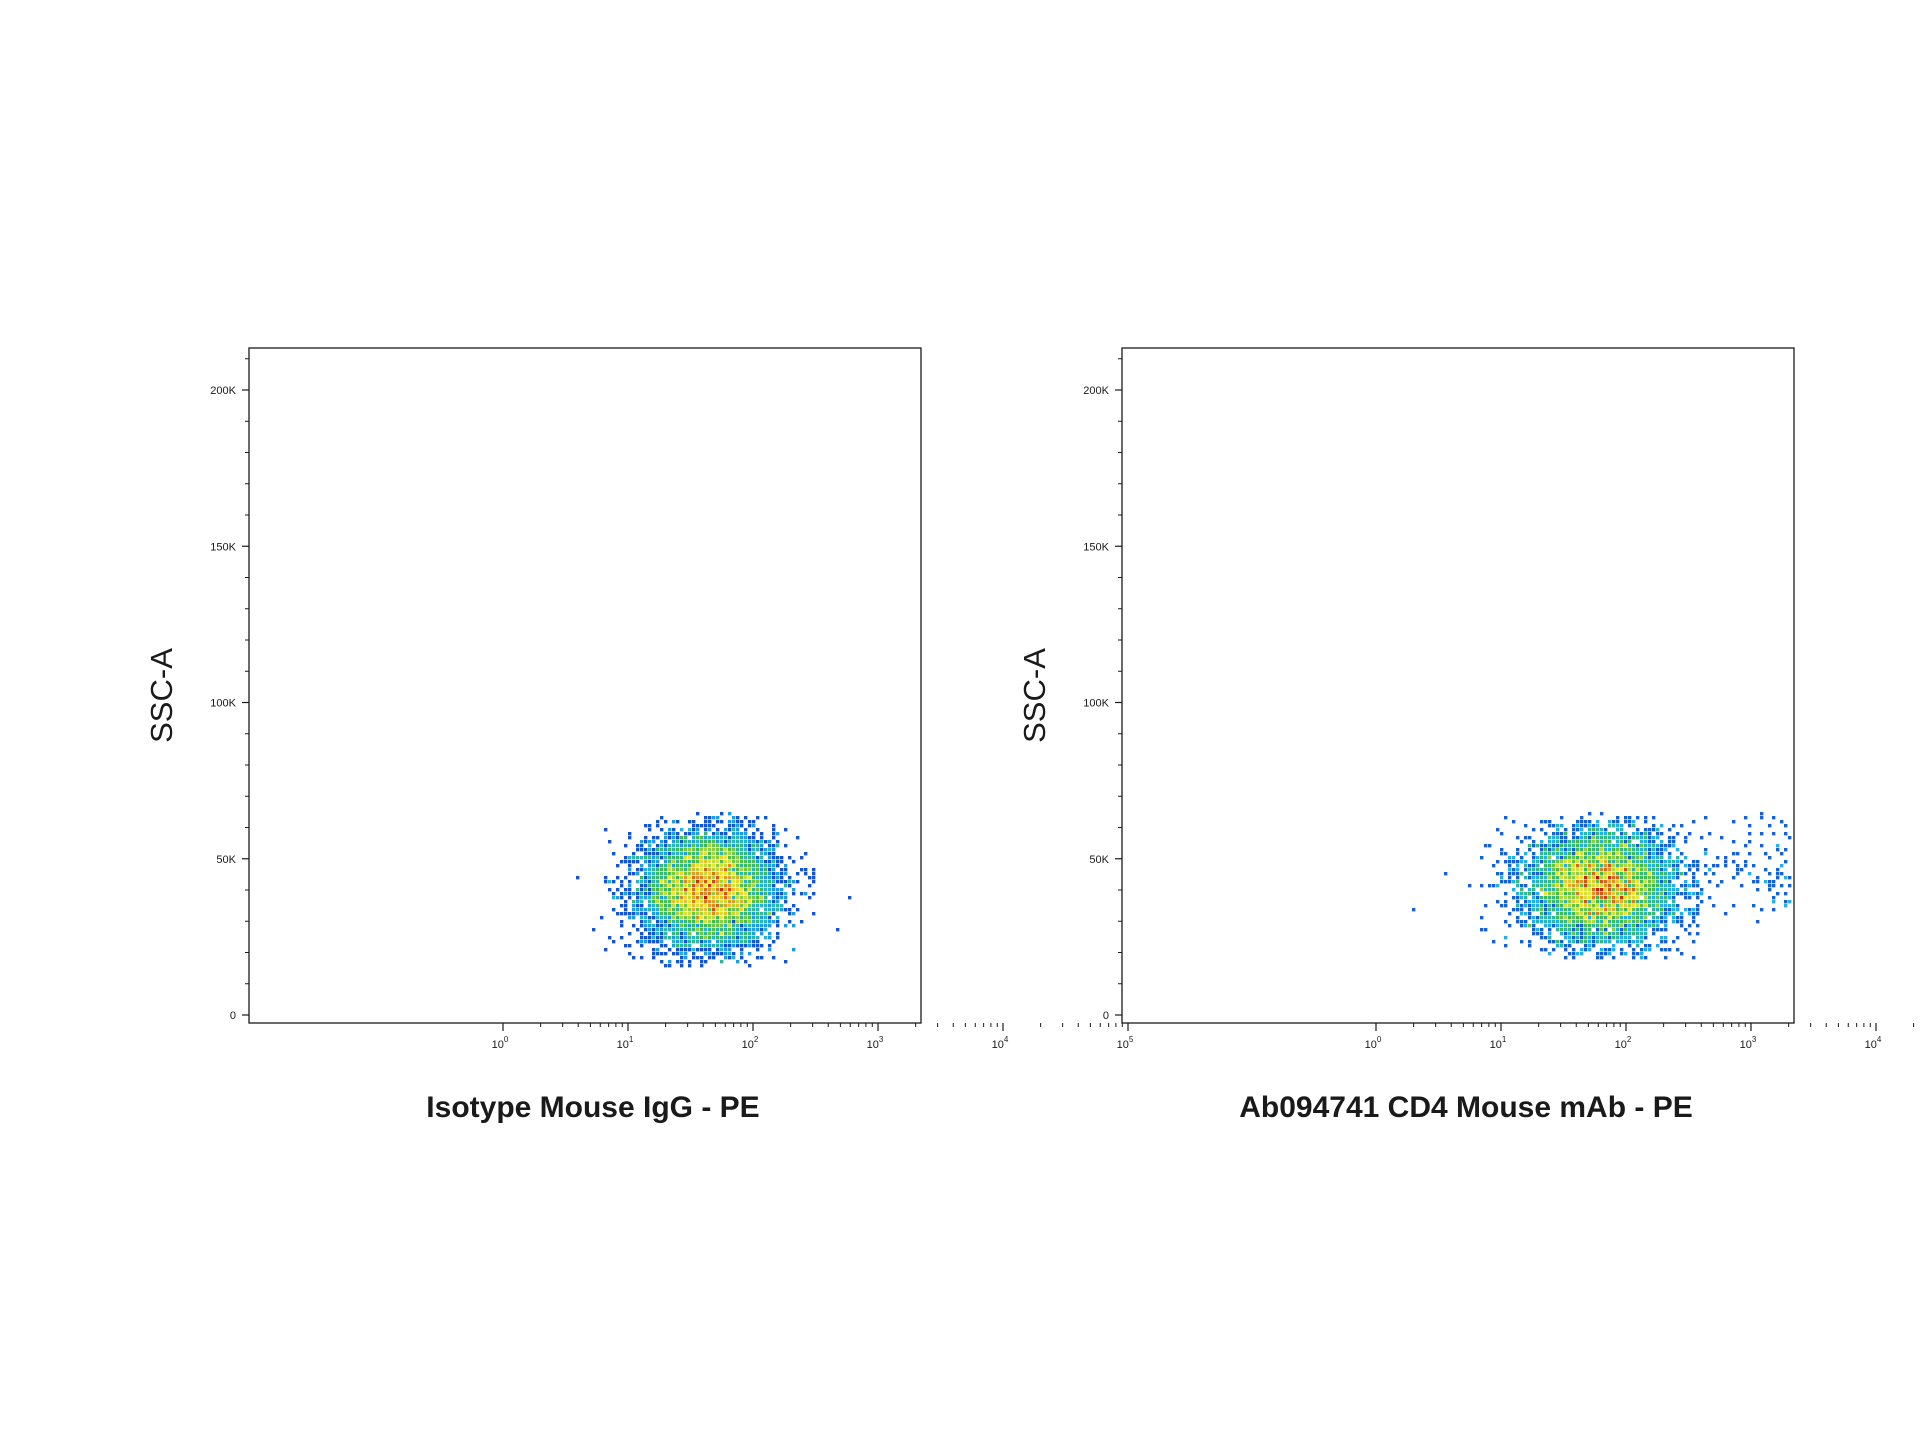 Image resolution: width=1920 pixels, height=1440 pixels. I want to click on x-tick-label: 101, so click(625, 1043).